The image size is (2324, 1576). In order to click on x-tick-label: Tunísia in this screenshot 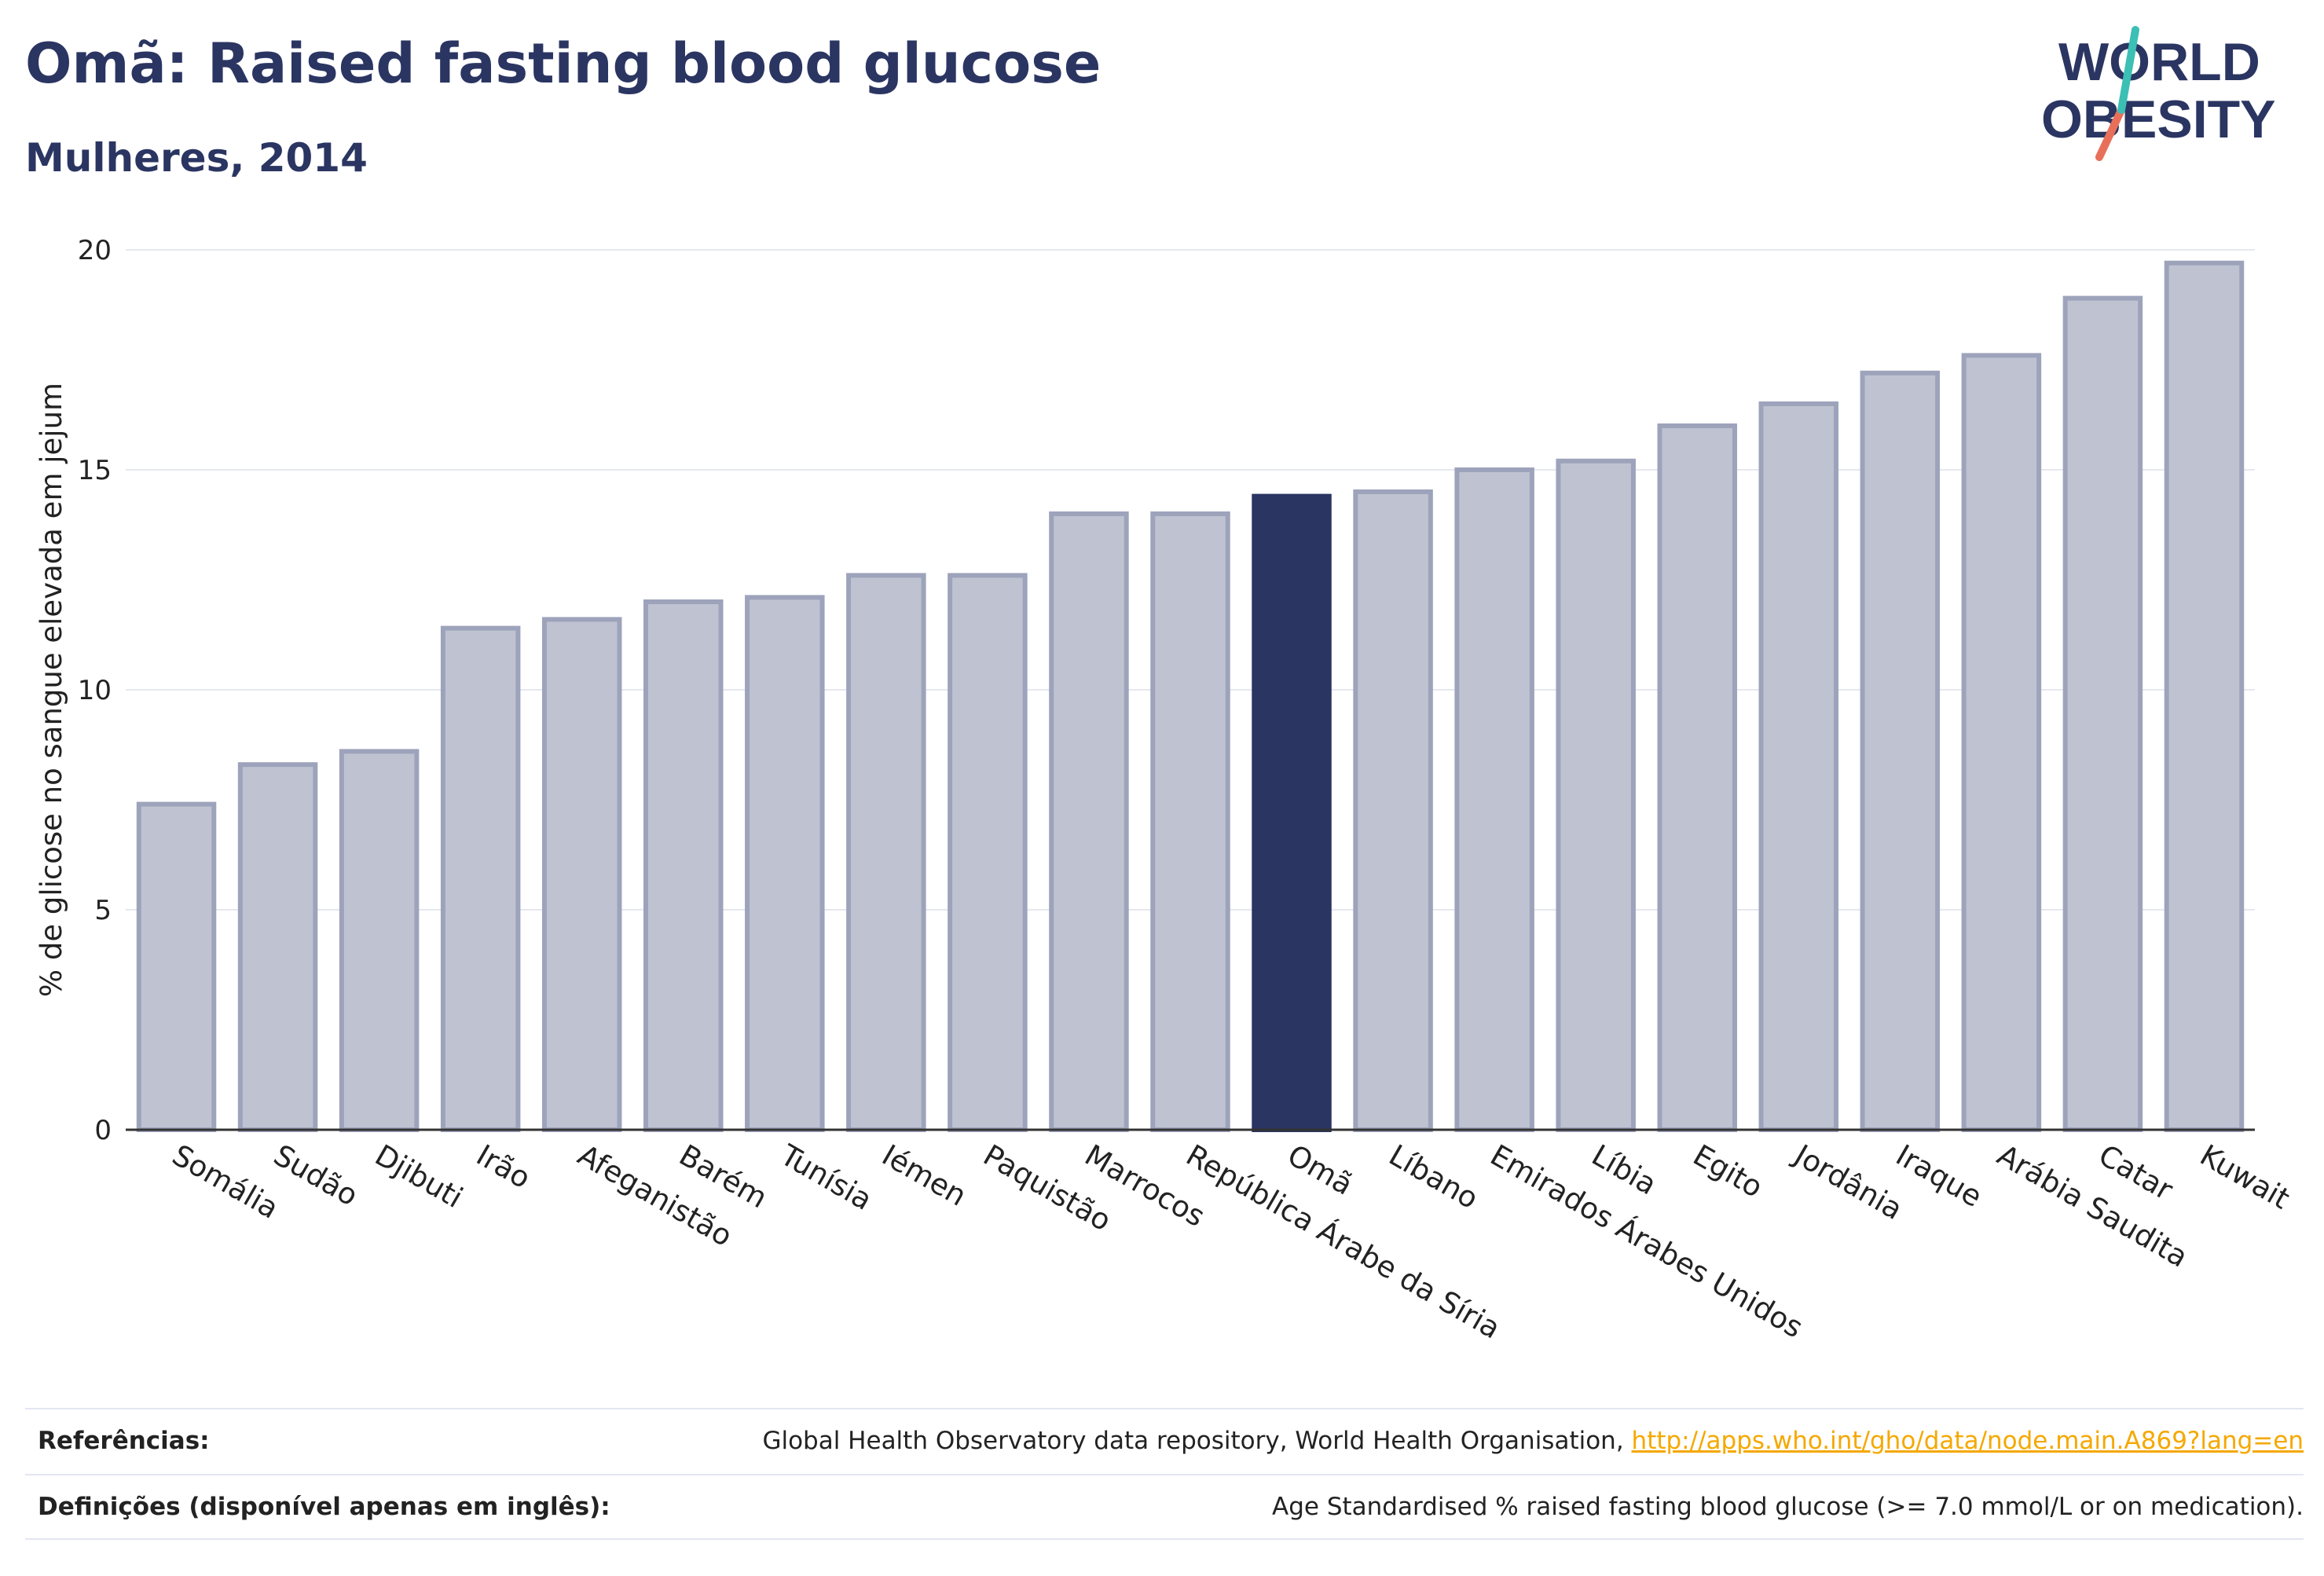, I will do `click(826, 1177)`.